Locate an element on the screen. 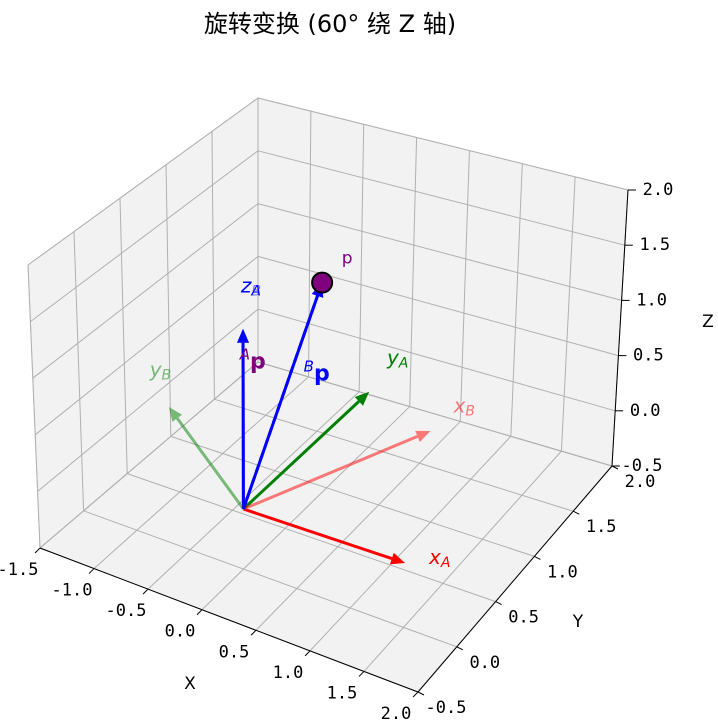  x-tick-label: 1.5 is located at coordinates (342, 693).